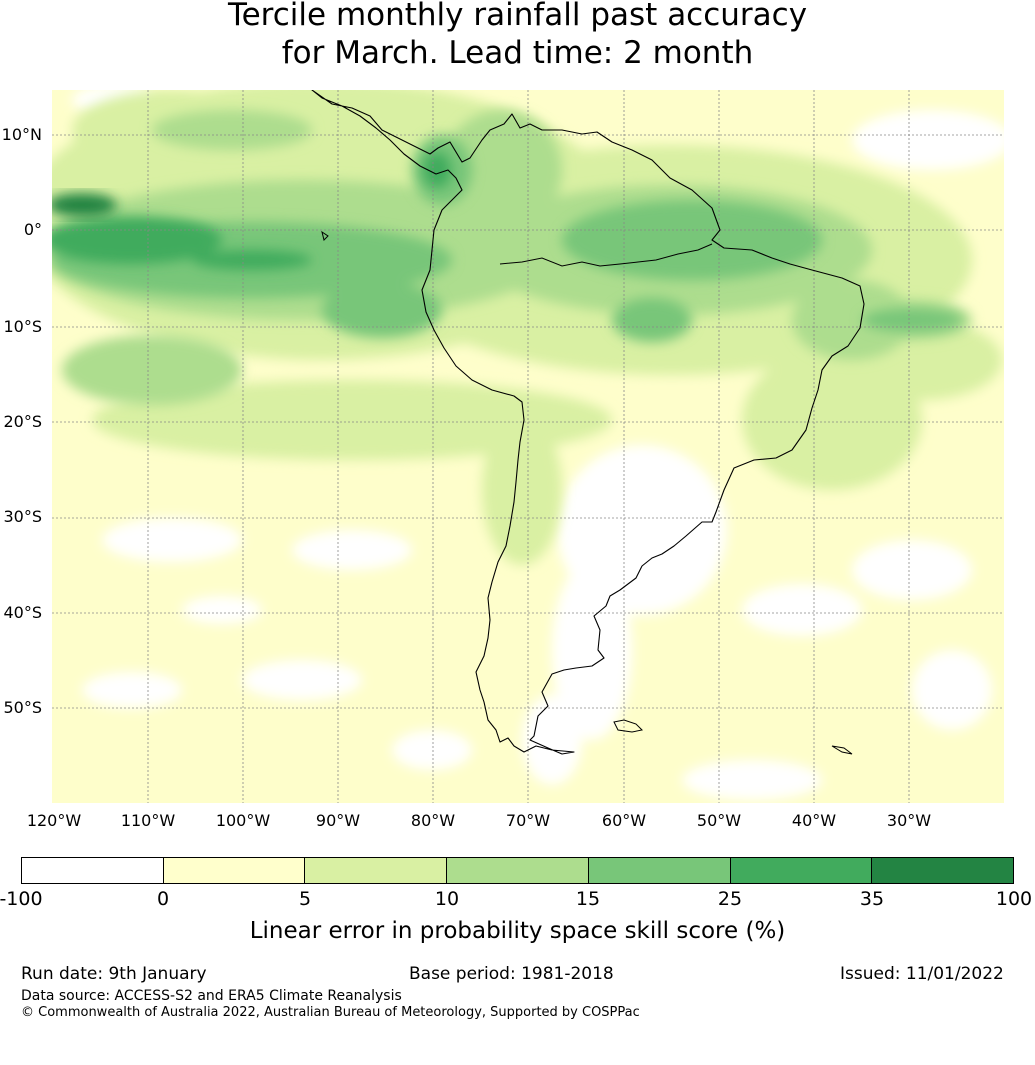  Describe the element at coordinates (909, 820) in the screenshot. I see `lon-label-30w: 30°W` at that location.